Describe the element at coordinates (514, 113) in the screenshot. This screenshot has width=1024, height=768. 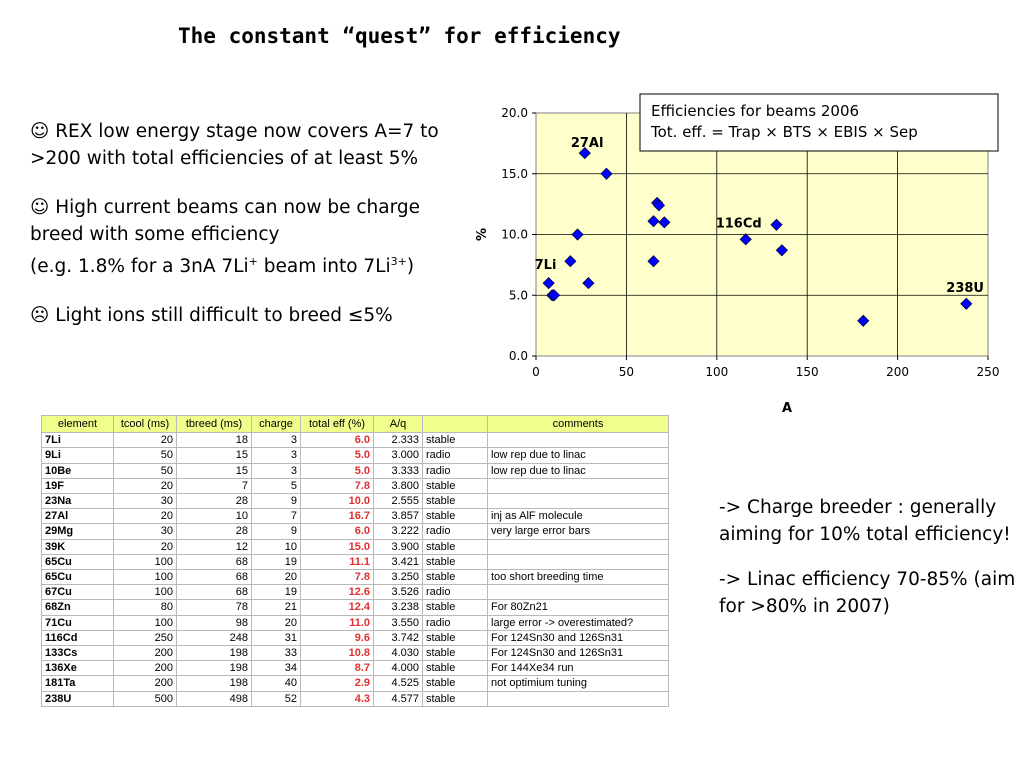
I see `y-tick-label: 20.0` at that location.